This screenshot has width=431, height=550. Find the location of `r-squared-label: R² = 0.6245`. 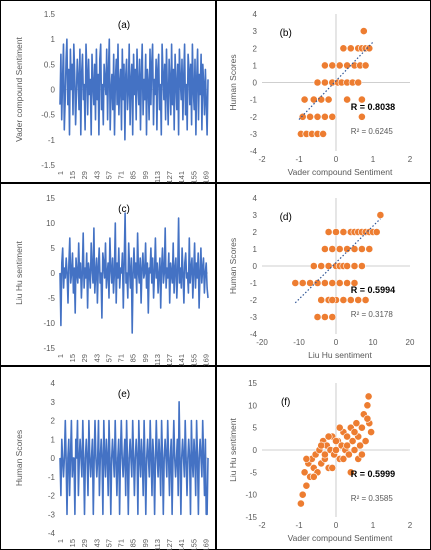

r-squared-label: R² = 0.6245 is located at coordinates (372, 131).